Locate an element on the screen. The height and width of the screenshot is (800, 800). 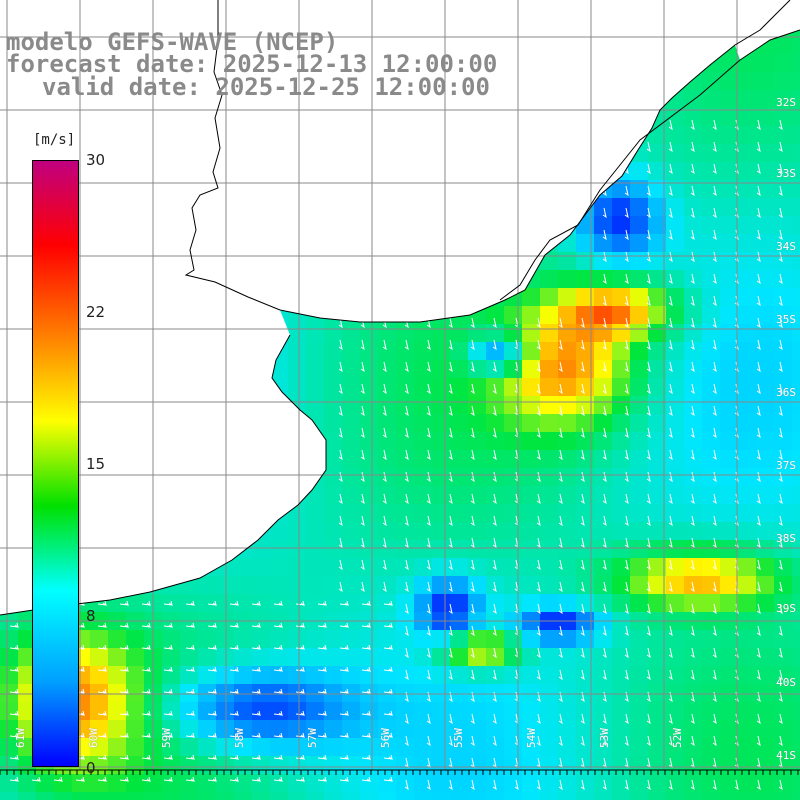
lat-label-38s: 38S is located at coordinates (786, 538).